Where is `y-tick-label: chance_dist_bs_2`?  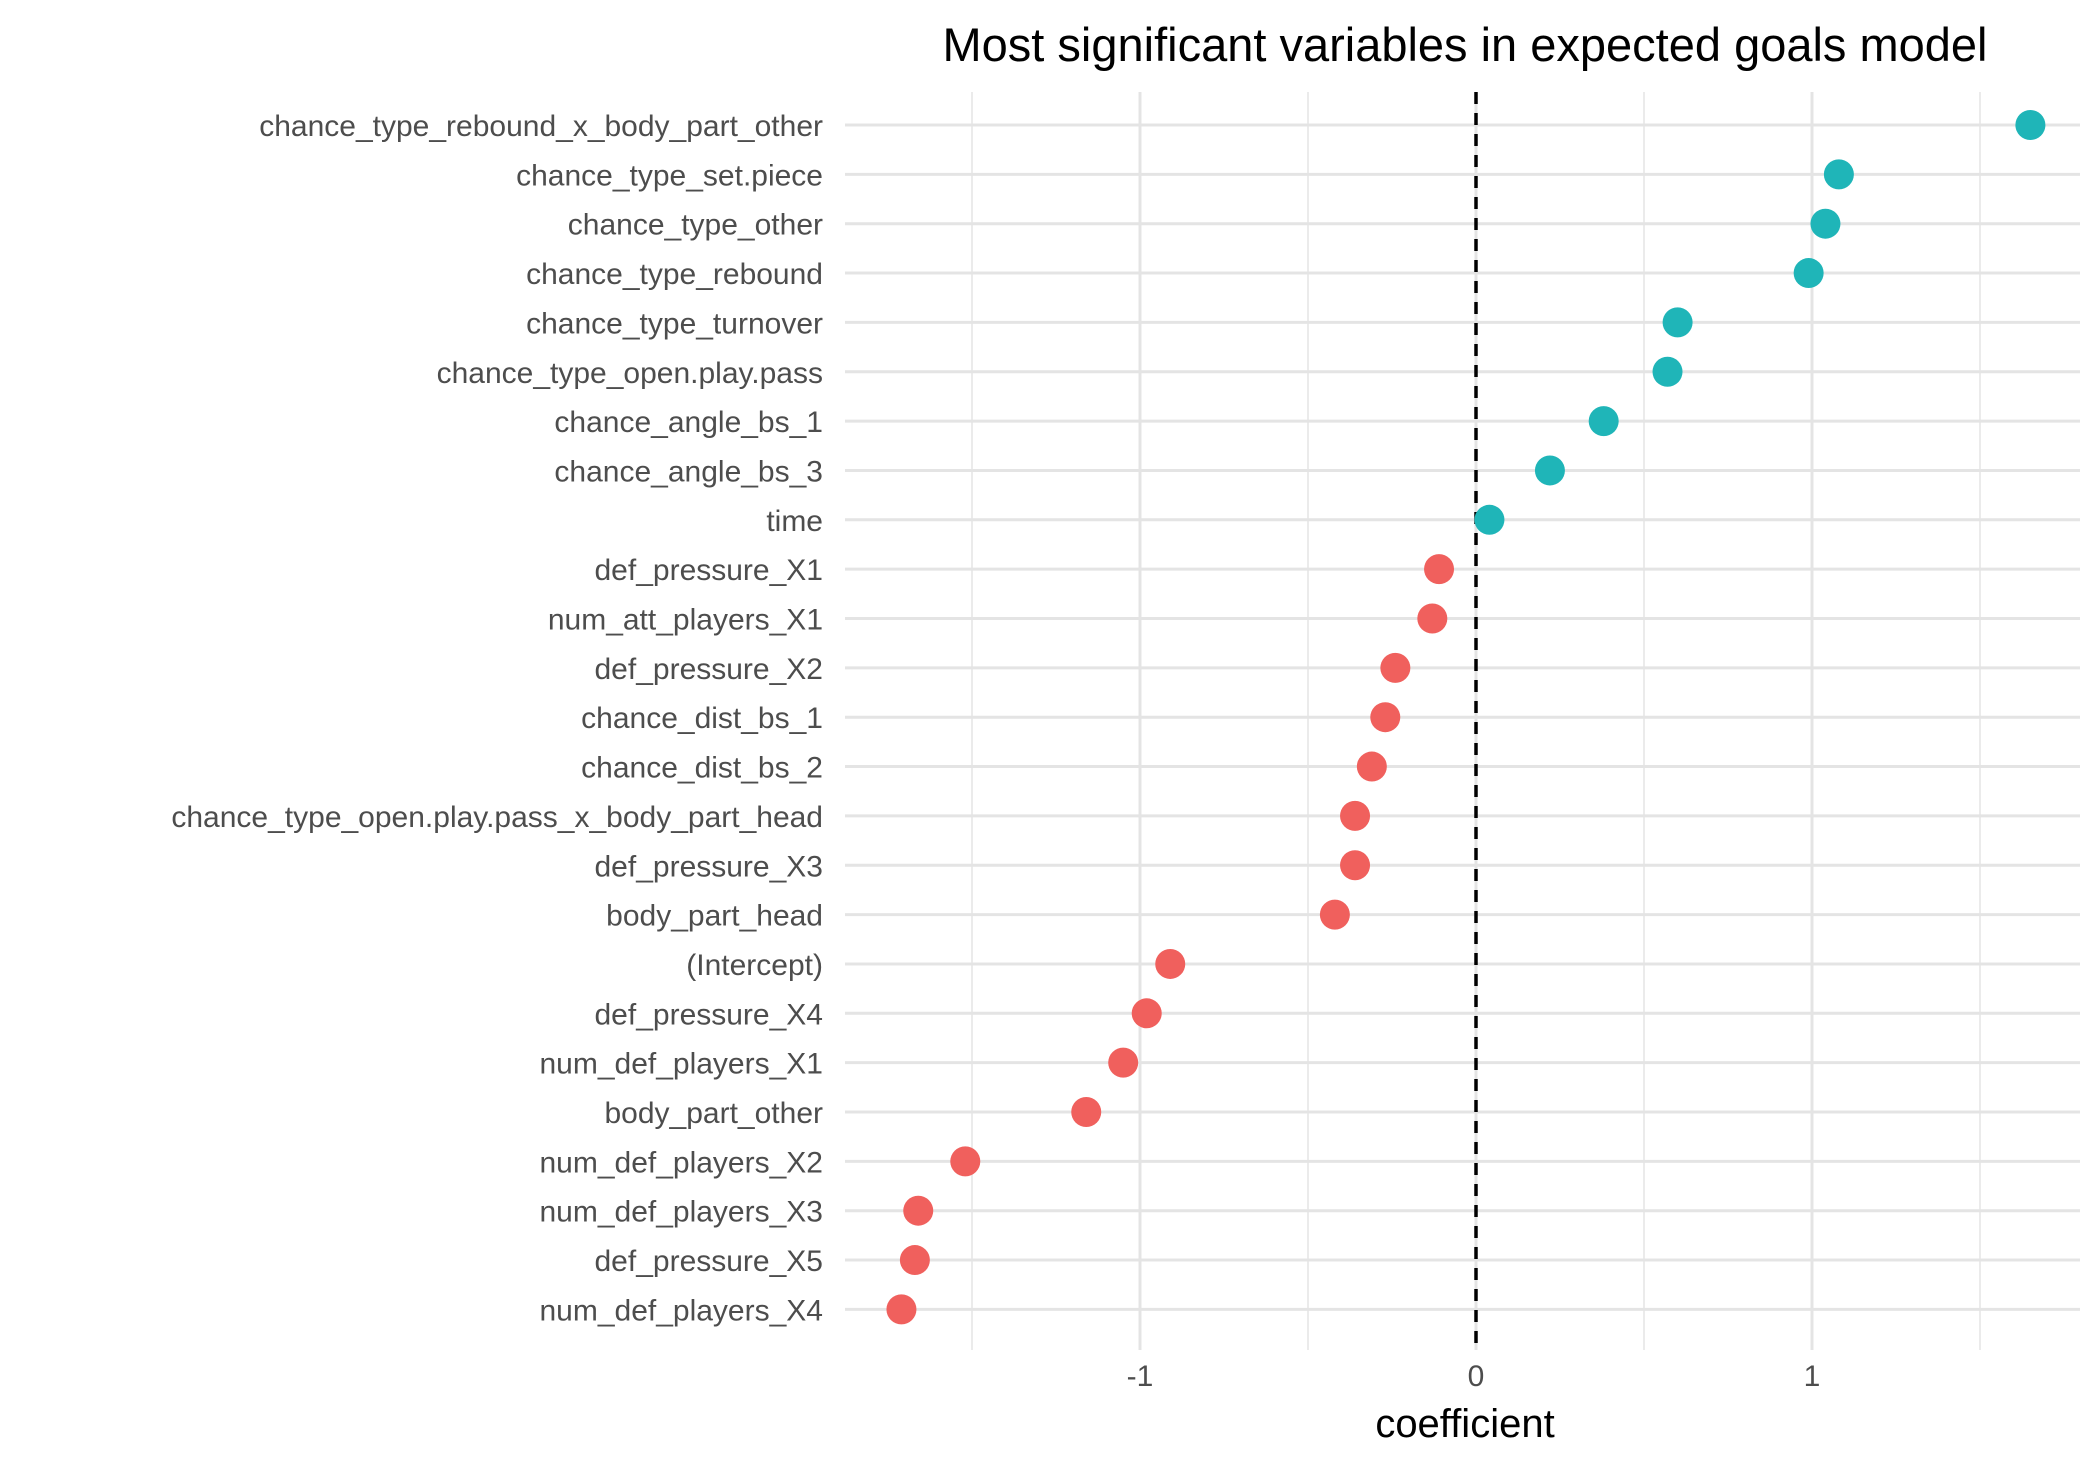
y-tick-label: chance_dist_bs_2 is located at coordinates (702, 768).